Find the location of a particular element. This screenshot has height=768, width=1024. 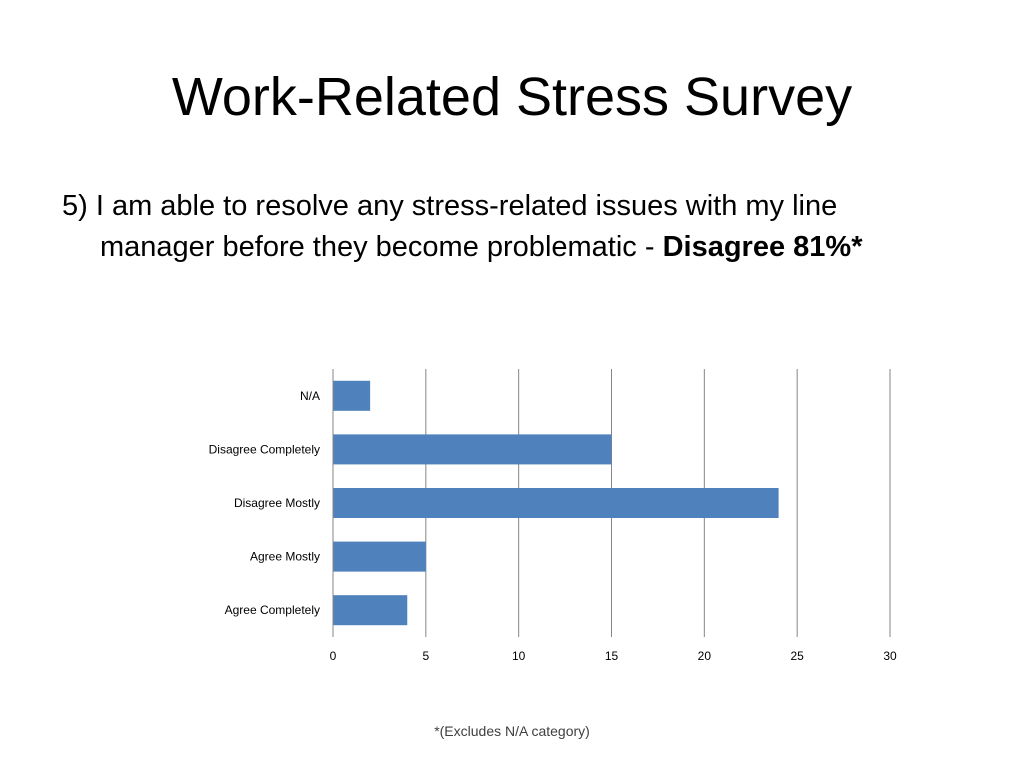

question-line-2: manager before they become problematic - is located at coordinates (381, 247).